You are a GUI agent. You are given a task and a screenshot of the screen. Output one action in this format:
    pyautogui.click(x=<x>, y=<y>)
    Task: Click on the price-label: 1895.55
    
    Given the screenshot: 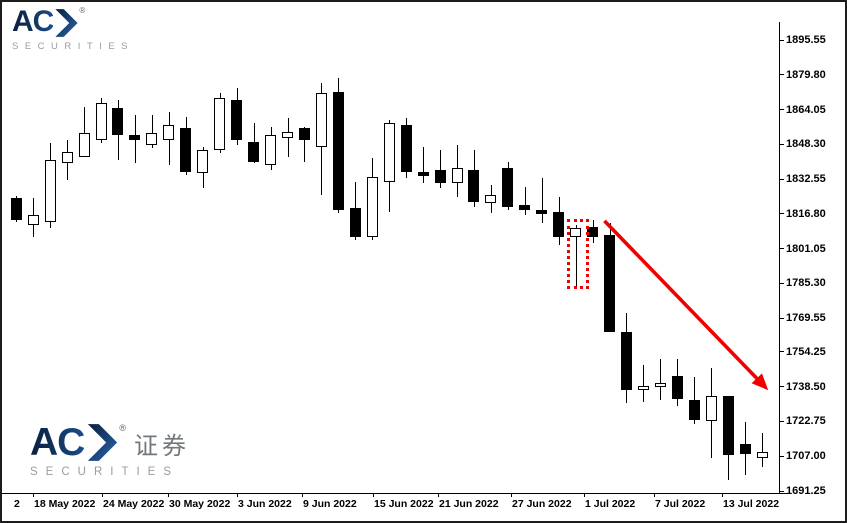 What is the action you would take?
    pyautogui.click(x=806, y=40)
    